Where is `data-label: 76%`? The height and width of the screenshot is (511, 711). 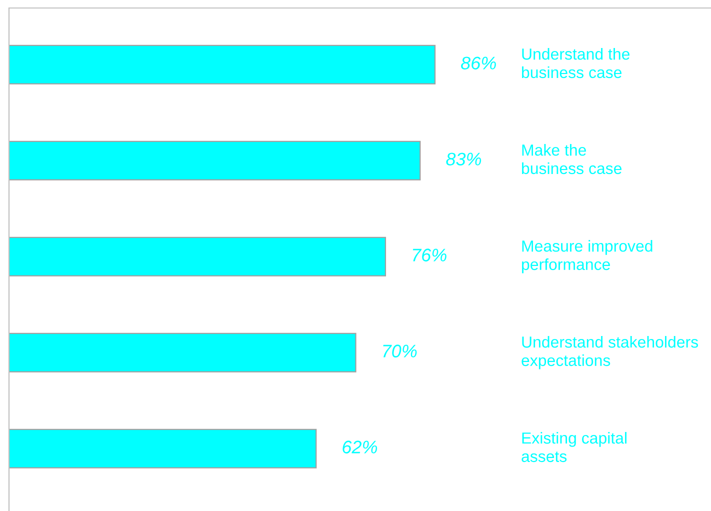
data-label: 76% is located at coordinates (429, 255).